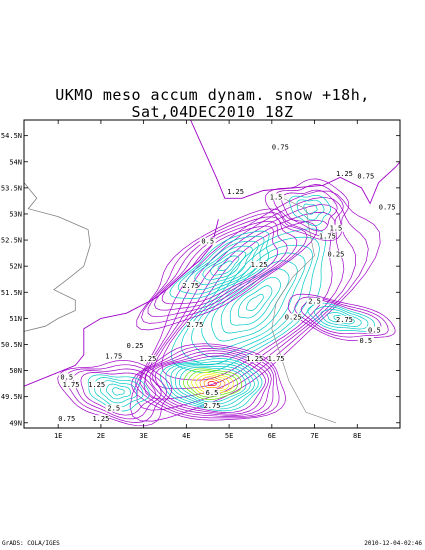 The height and width of the screenshot is (550, 425). What do you see at coordinates (11, 397) in the screenshot?
I see `lat-tick-label: 49.5N` at bounding box center [11, 397].